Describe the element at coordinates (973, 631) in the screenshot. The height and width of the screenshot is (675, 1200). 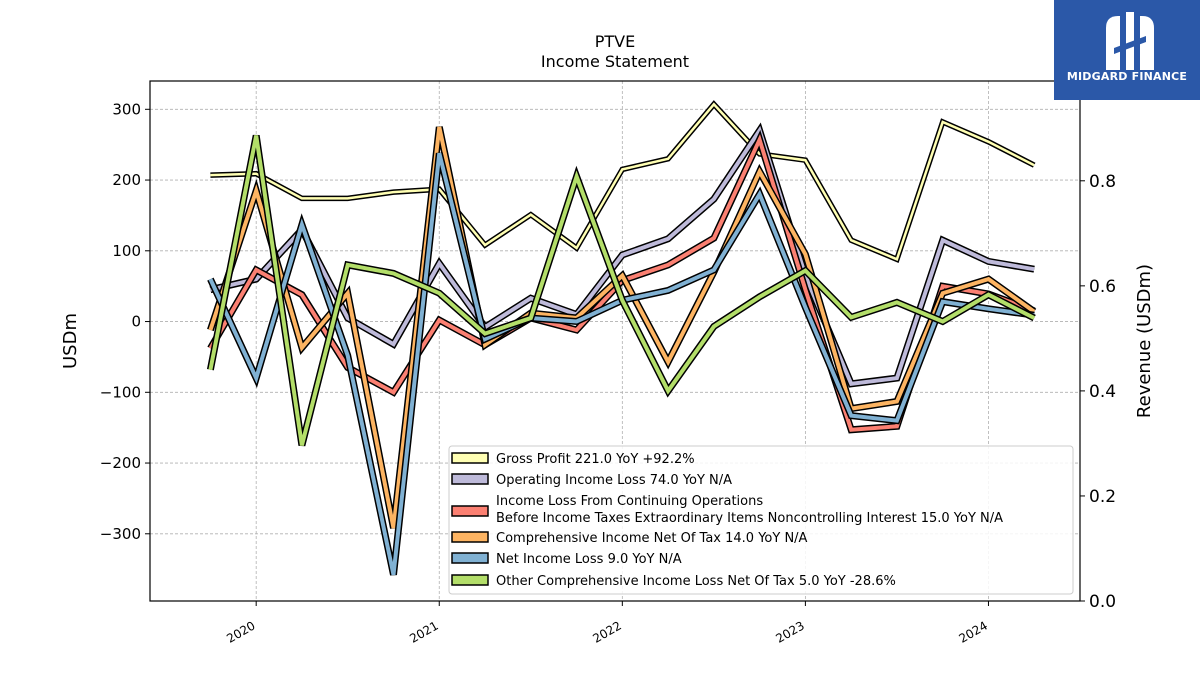
I see `x-tick-label: 2024` at that location.